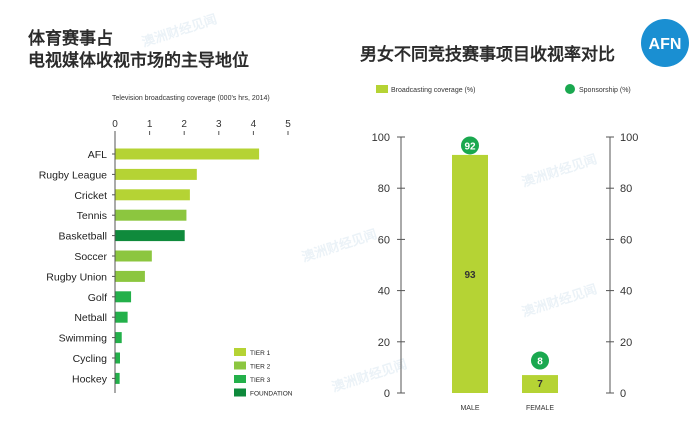 The image size is (700, 435). I want to click on legend-label: FOUNDATION, so click(271, 394).